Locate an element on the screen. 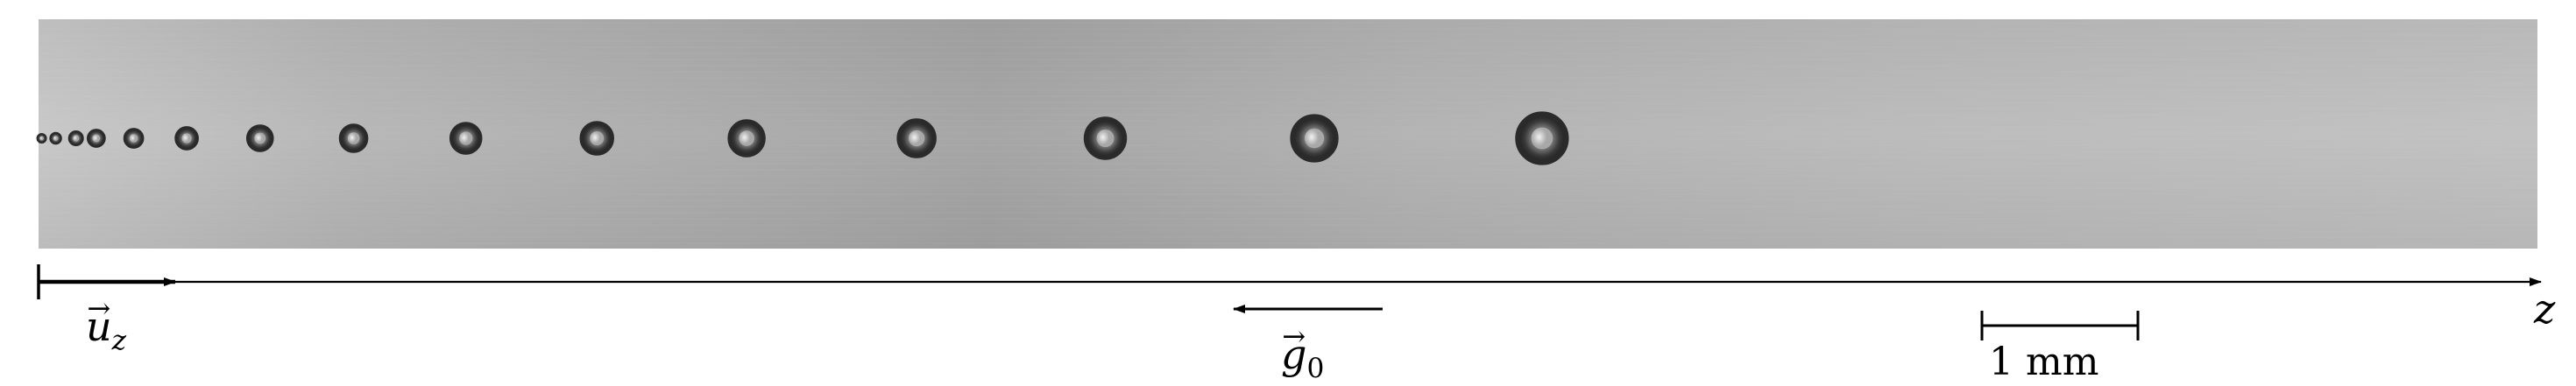 Image resolution: width=2576 pixels, height=386 pixels. unit-vector-label: → uz is located at coordinates (106, 323).